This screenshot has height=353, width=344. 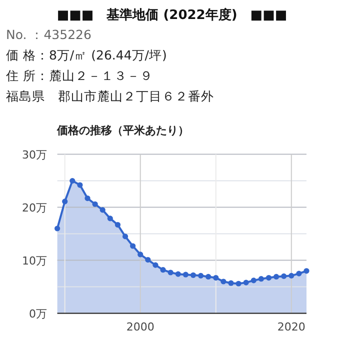 What do you see at coordinates (49, 34) in the screenshot?
I see `text: No. ：435226` at bounding box center [49, 34].